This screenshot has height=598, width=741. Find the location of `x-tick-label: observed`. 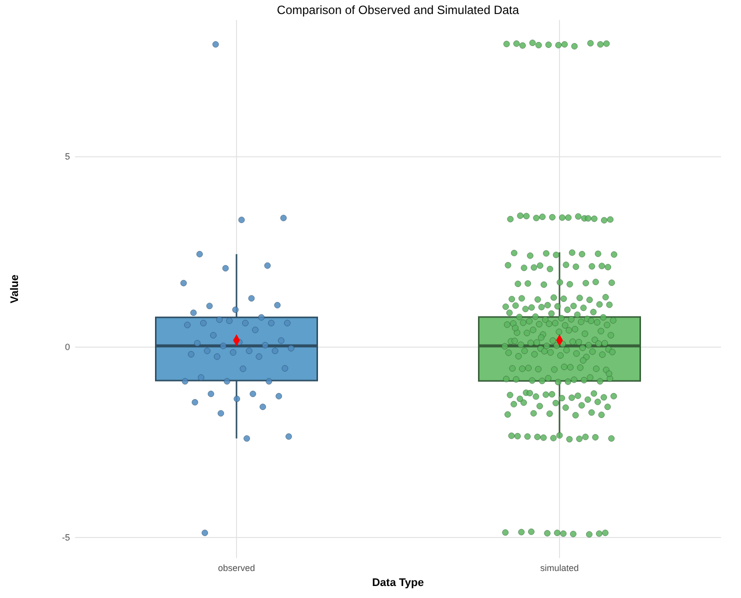

x-tick-label: observed is located at coordinates (237, 568).